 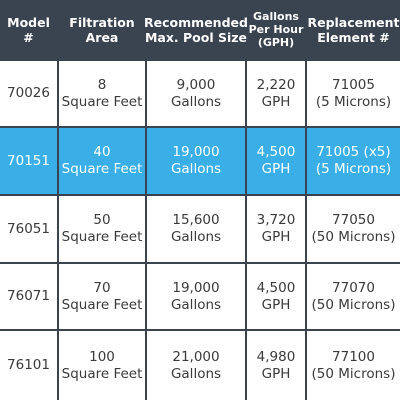 I want to click on table-cell: 77070 (50 Microns), so click(x=353, y=296).